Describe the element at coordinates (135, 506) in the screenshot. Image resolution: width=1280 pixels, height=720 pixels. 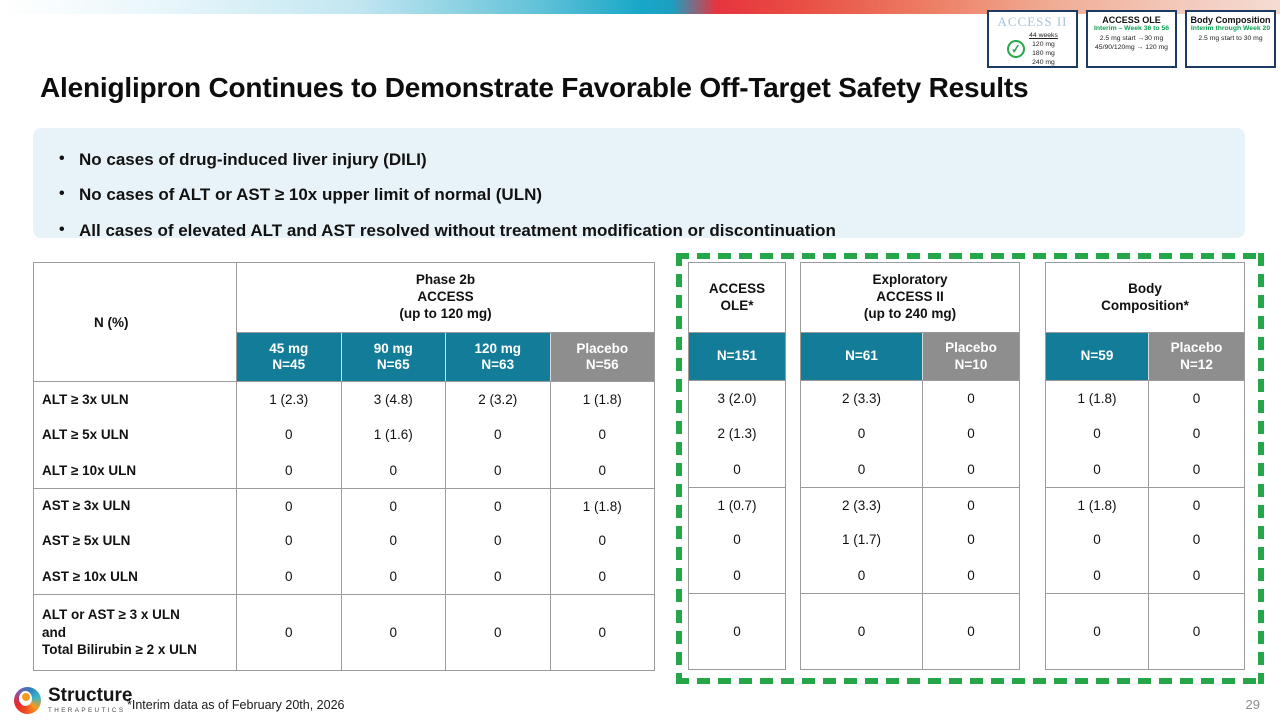
I see `row-label: AST ≥ 3x ULN` at that location.